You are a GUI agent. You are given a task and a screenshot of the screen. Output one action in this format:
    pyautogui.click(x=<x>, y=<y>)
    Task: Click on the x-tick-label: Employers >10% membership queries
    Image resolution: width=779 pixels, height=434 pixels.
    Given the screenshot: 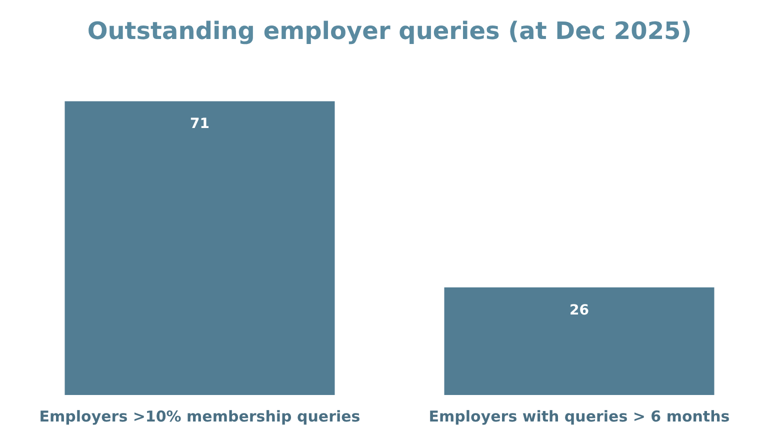 What is the action you would take?
    pyautogui.click(x=199, y=417)
    